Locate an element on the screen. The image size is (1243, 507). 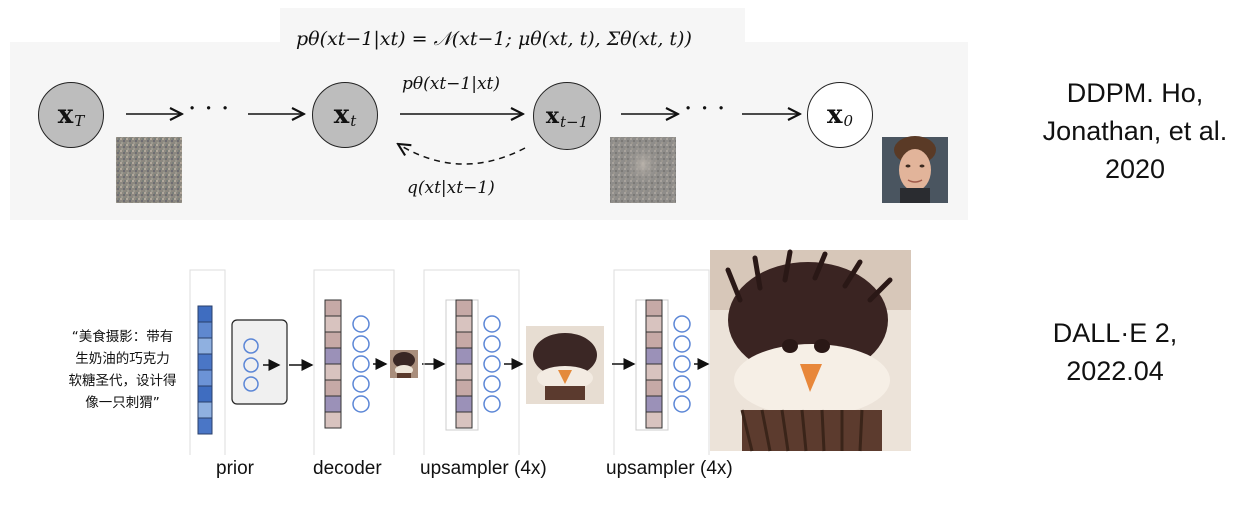
label-decoder: decoder is located at coordinates (347, 468).